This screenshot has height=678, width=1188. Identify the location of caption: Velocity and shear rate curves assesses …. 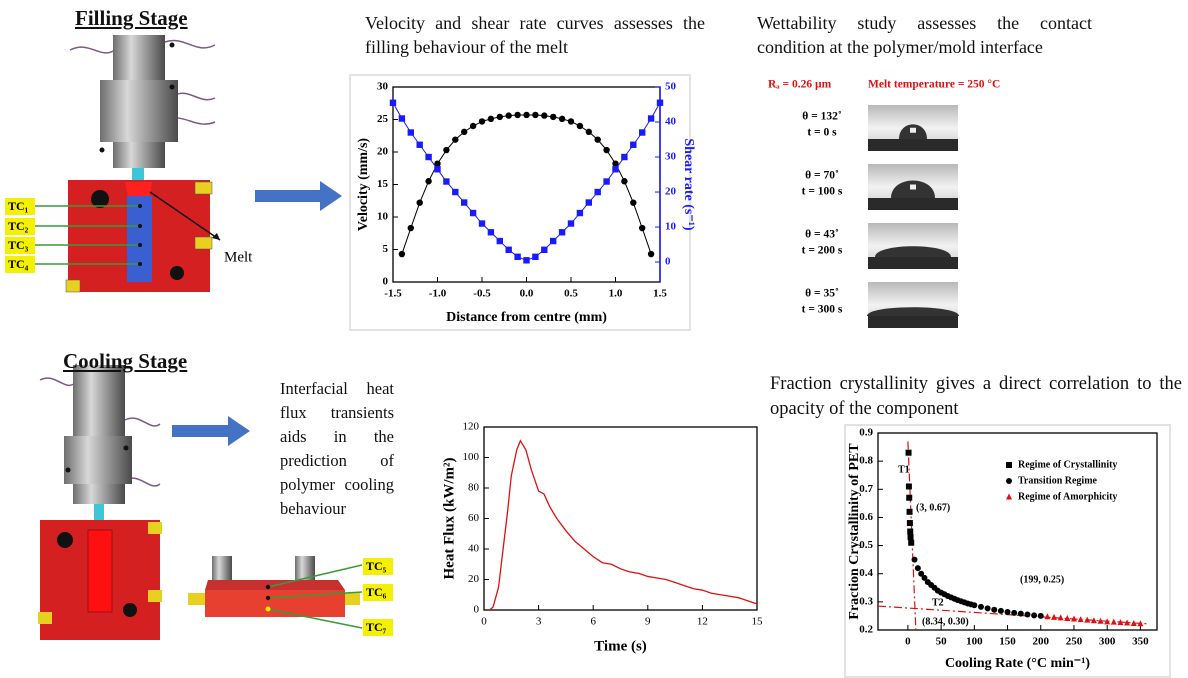
(535, 35).